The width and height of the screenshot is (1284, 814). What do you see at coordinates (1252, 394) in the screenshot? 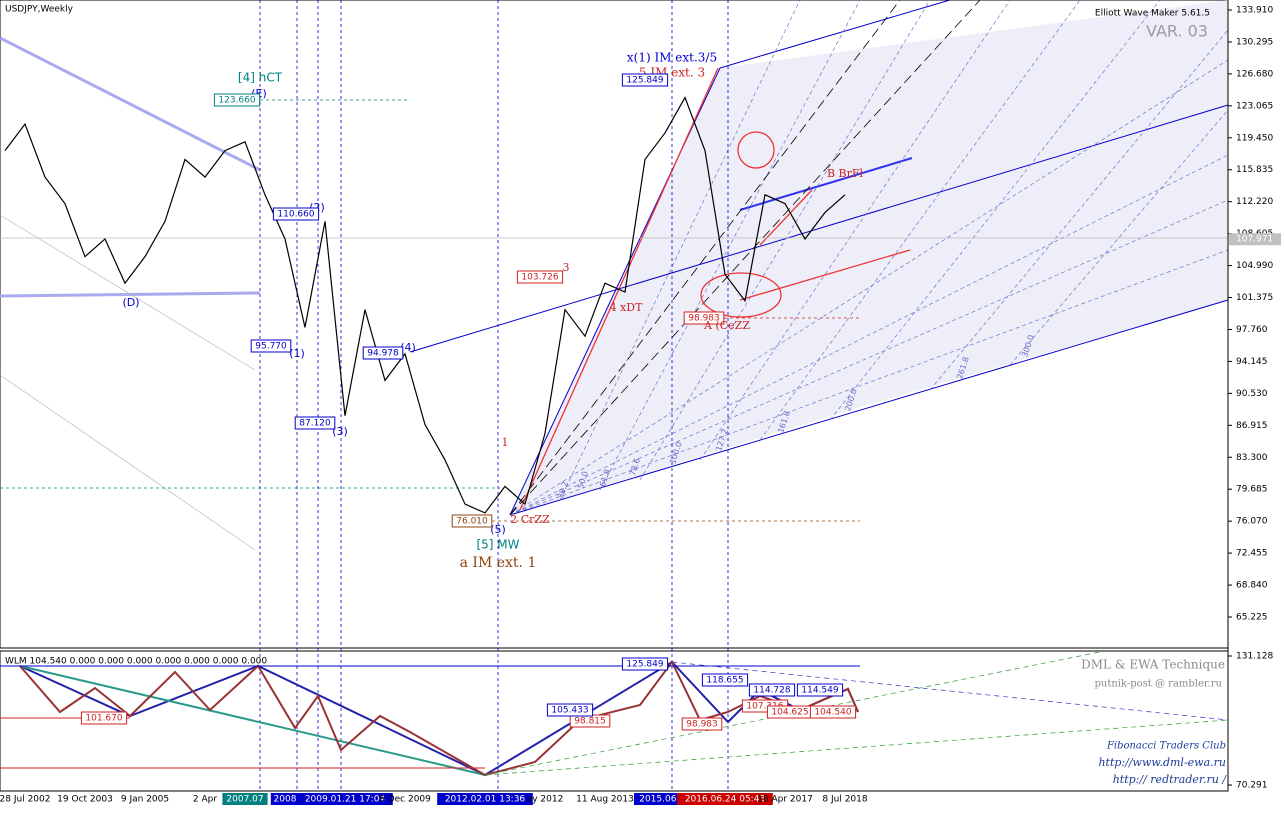
I see `y-tick-label: 90.530` at bounding box center [1252, 394].